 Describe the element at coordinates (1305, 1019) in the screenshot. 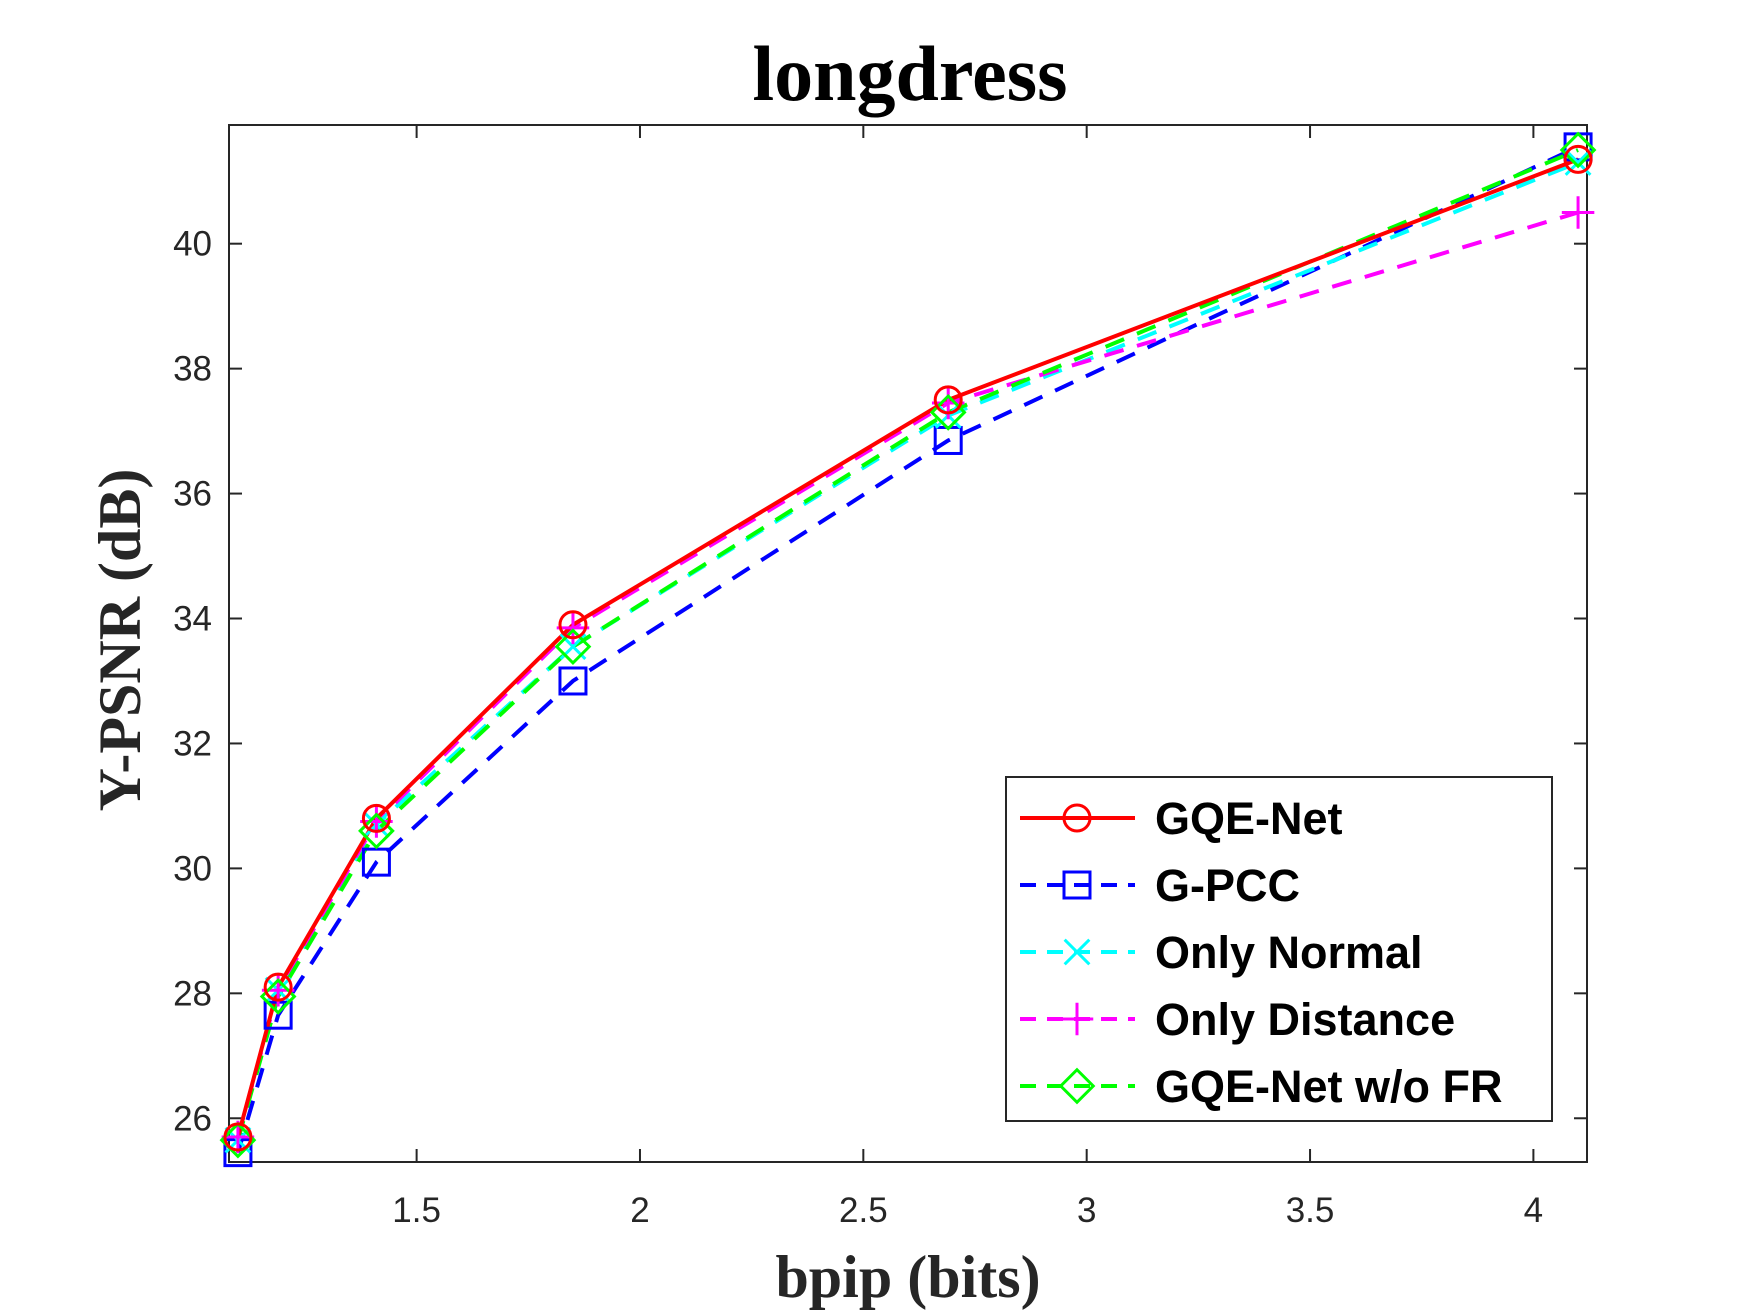

I see `legend-label: Only Distance` at that location.